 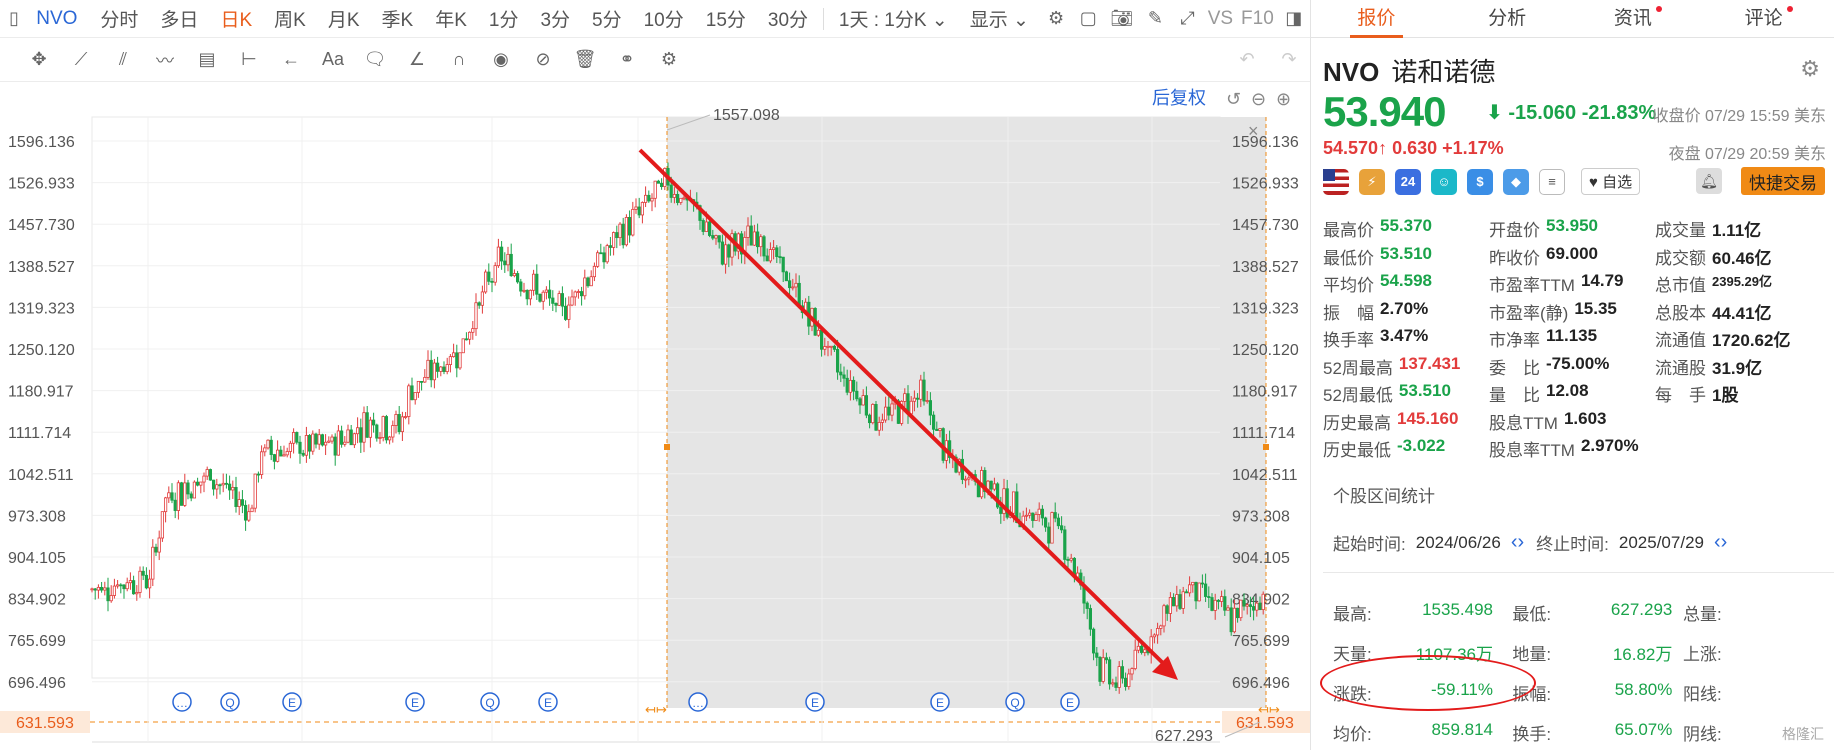 I want to click on tag-icon: ◆, so click(x=1516, y=181).